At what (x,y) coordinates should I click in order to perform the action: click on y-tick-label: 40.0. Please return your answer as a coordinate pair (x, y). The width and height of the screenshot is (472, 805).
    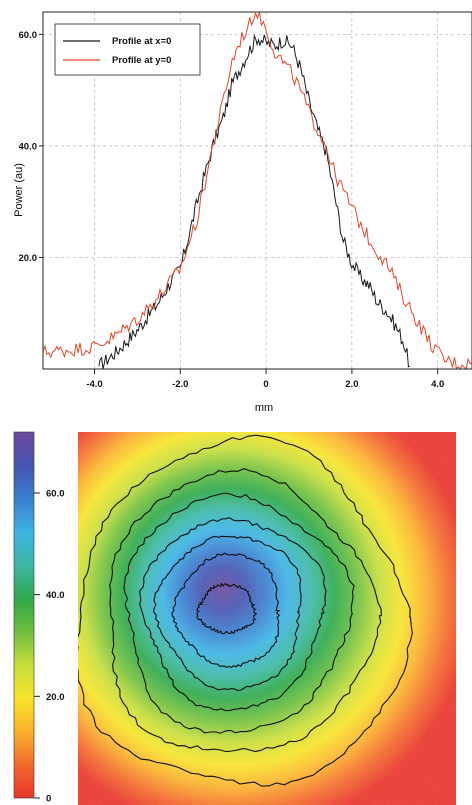
    Looking at the image, I should click on (28, 146).